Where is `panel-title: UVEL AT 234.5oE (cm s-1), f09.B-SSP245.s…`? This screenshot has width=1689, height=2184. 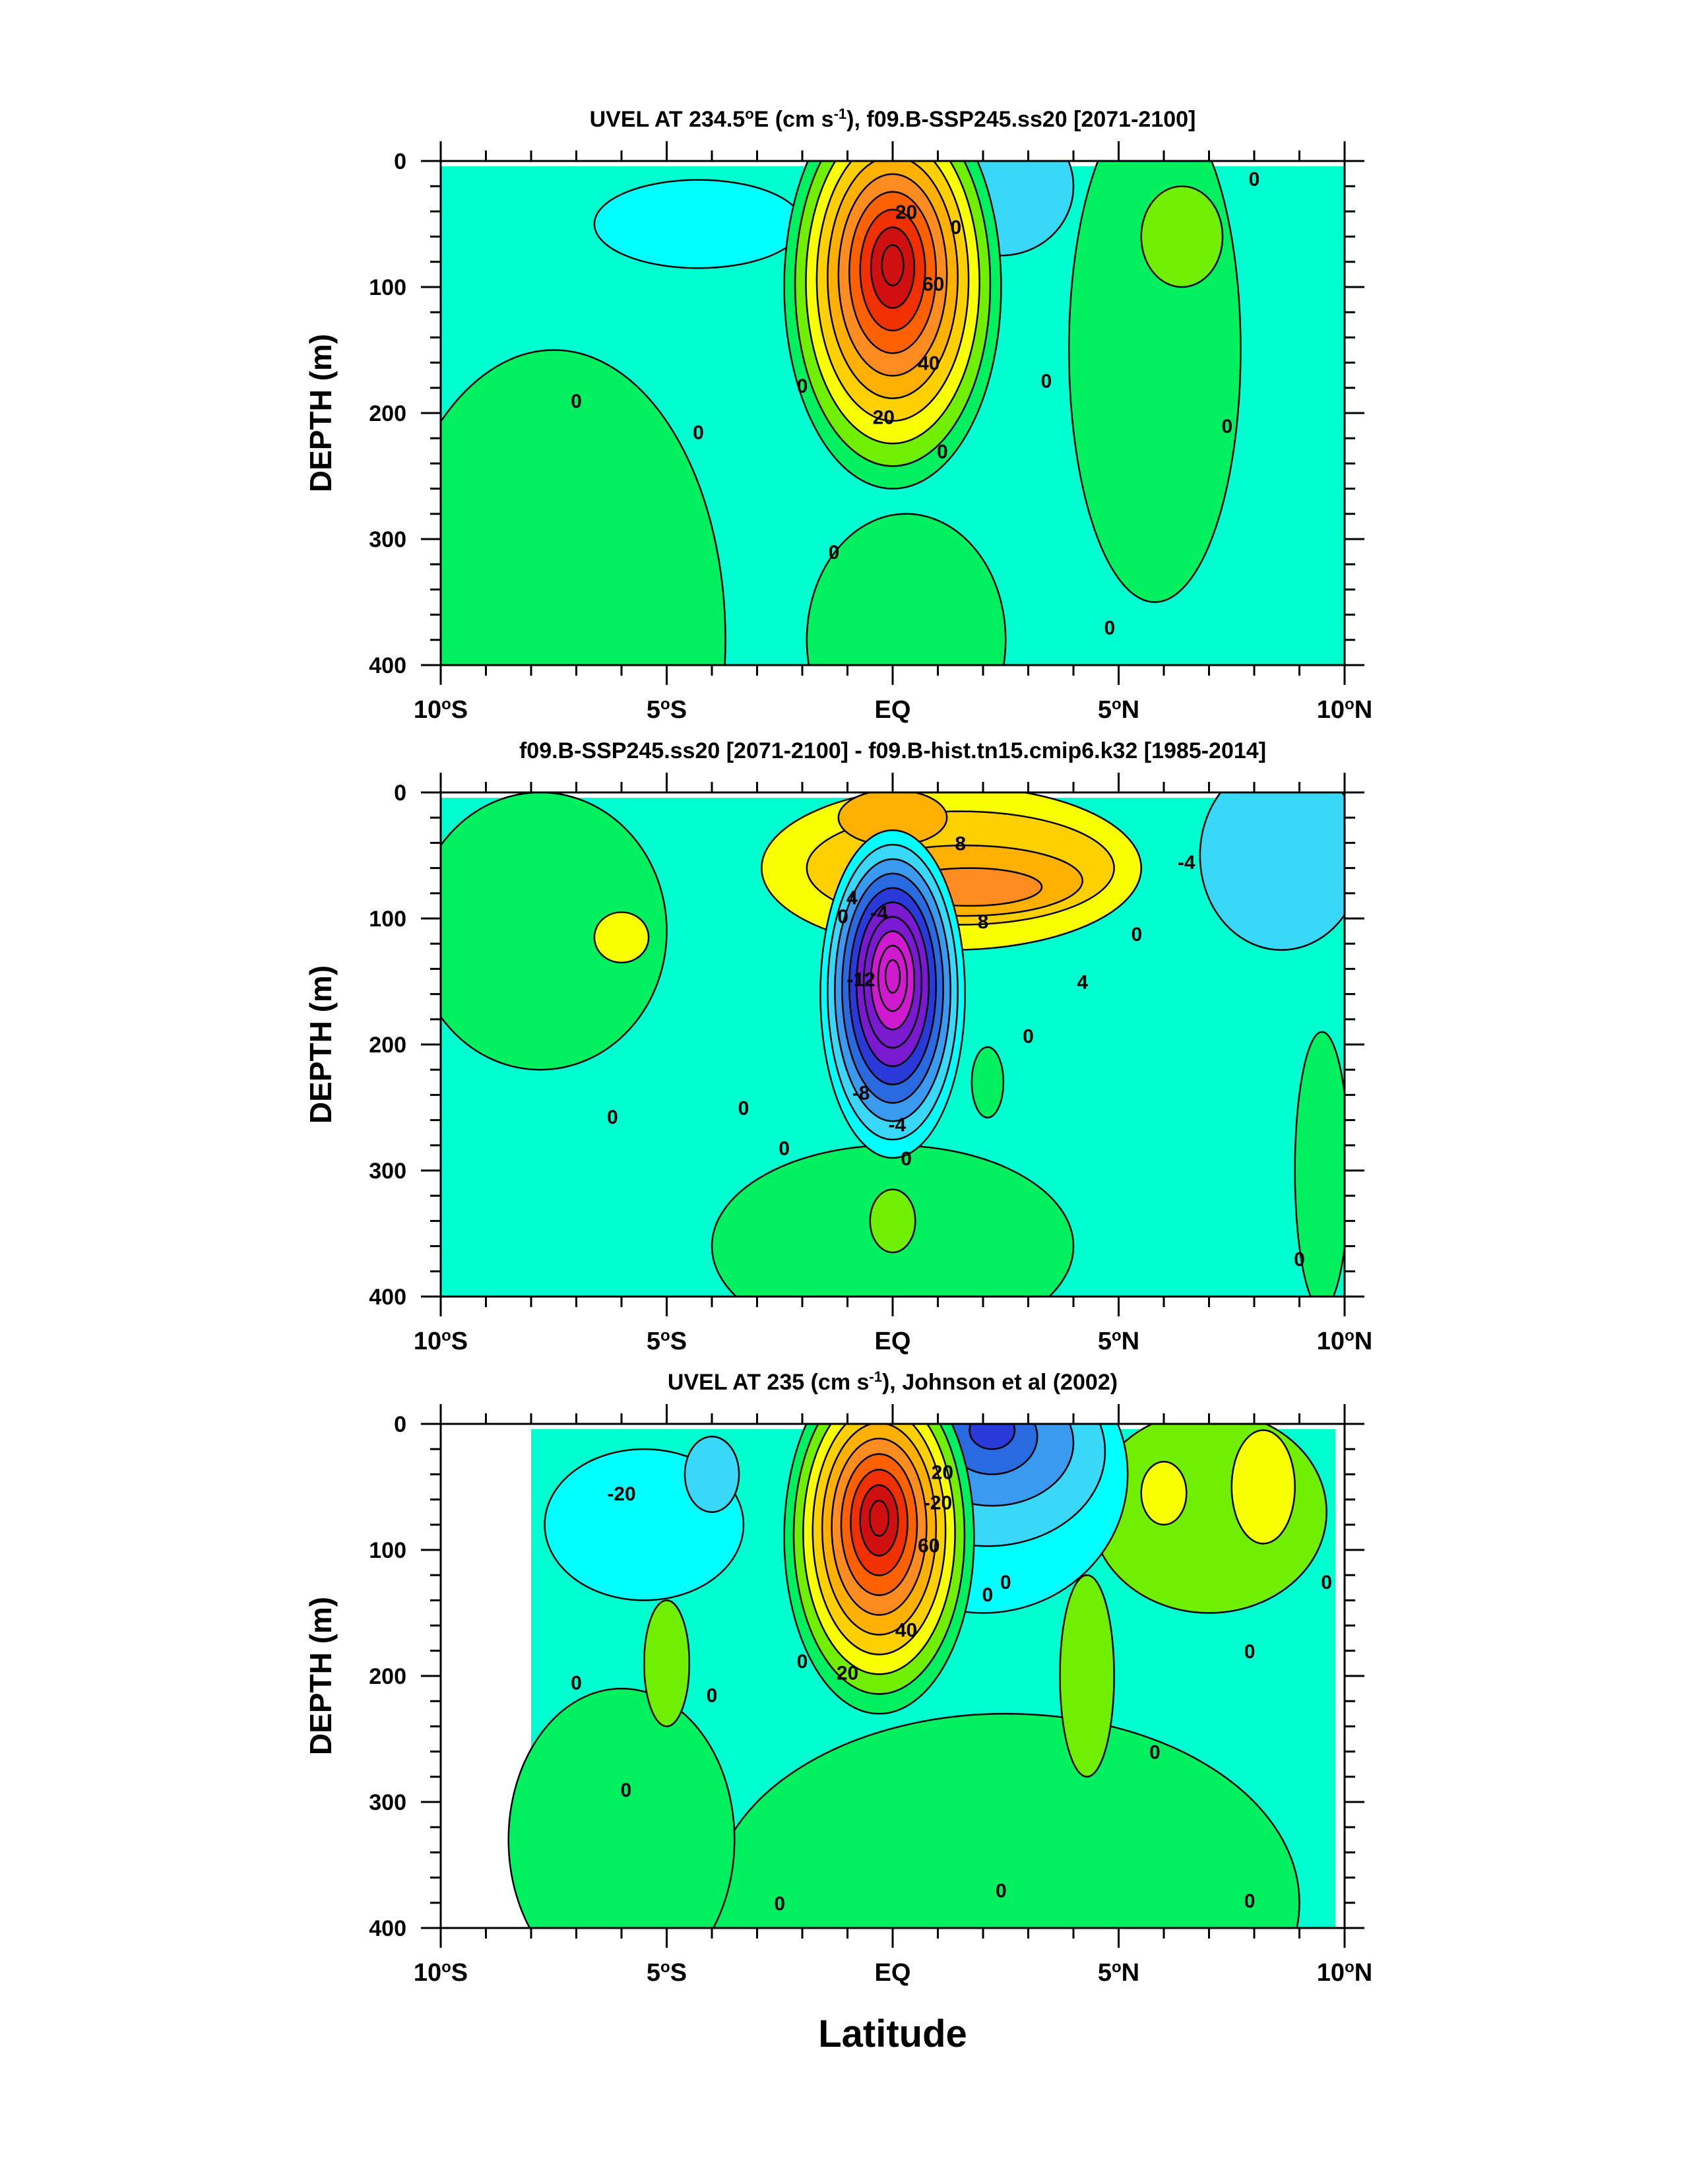
panel-title: UVEL AT 234.5oE (cm s-1), f09.B-SSP245.s… is located at coordinates (893, 119).